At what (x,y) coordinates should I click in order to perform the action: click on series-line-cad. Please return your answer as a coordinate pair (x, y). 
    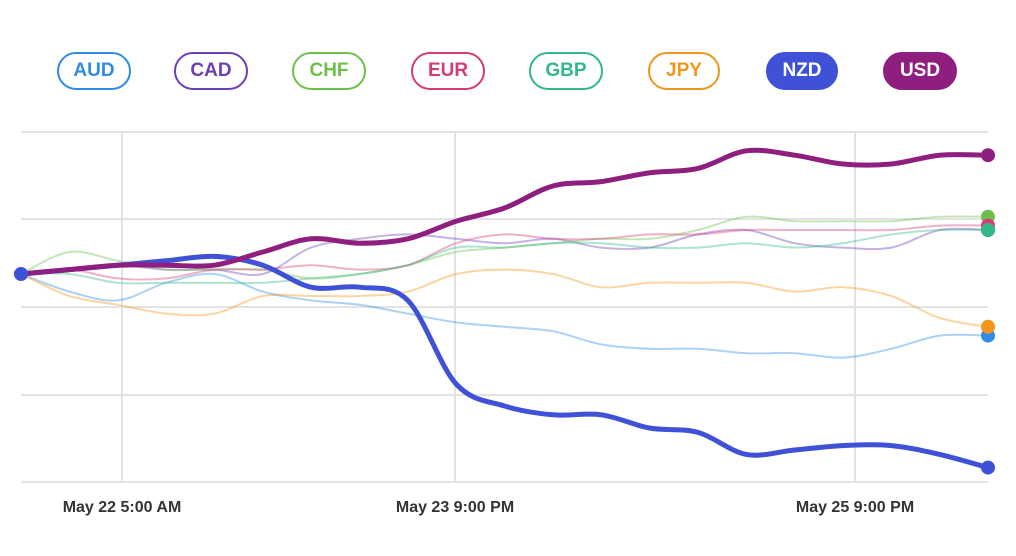
    Looking at the image, I should click on (504, 251).